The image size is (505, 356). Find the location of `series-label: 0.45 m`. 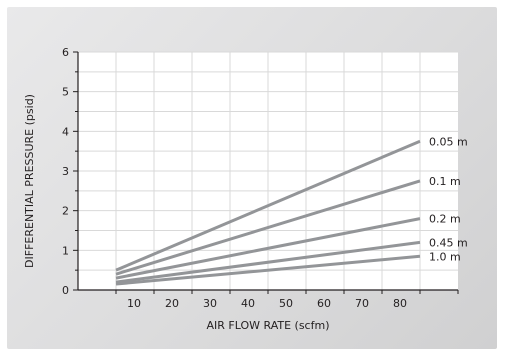

series-label: 0.45 m is located at coordinates (448, 242).